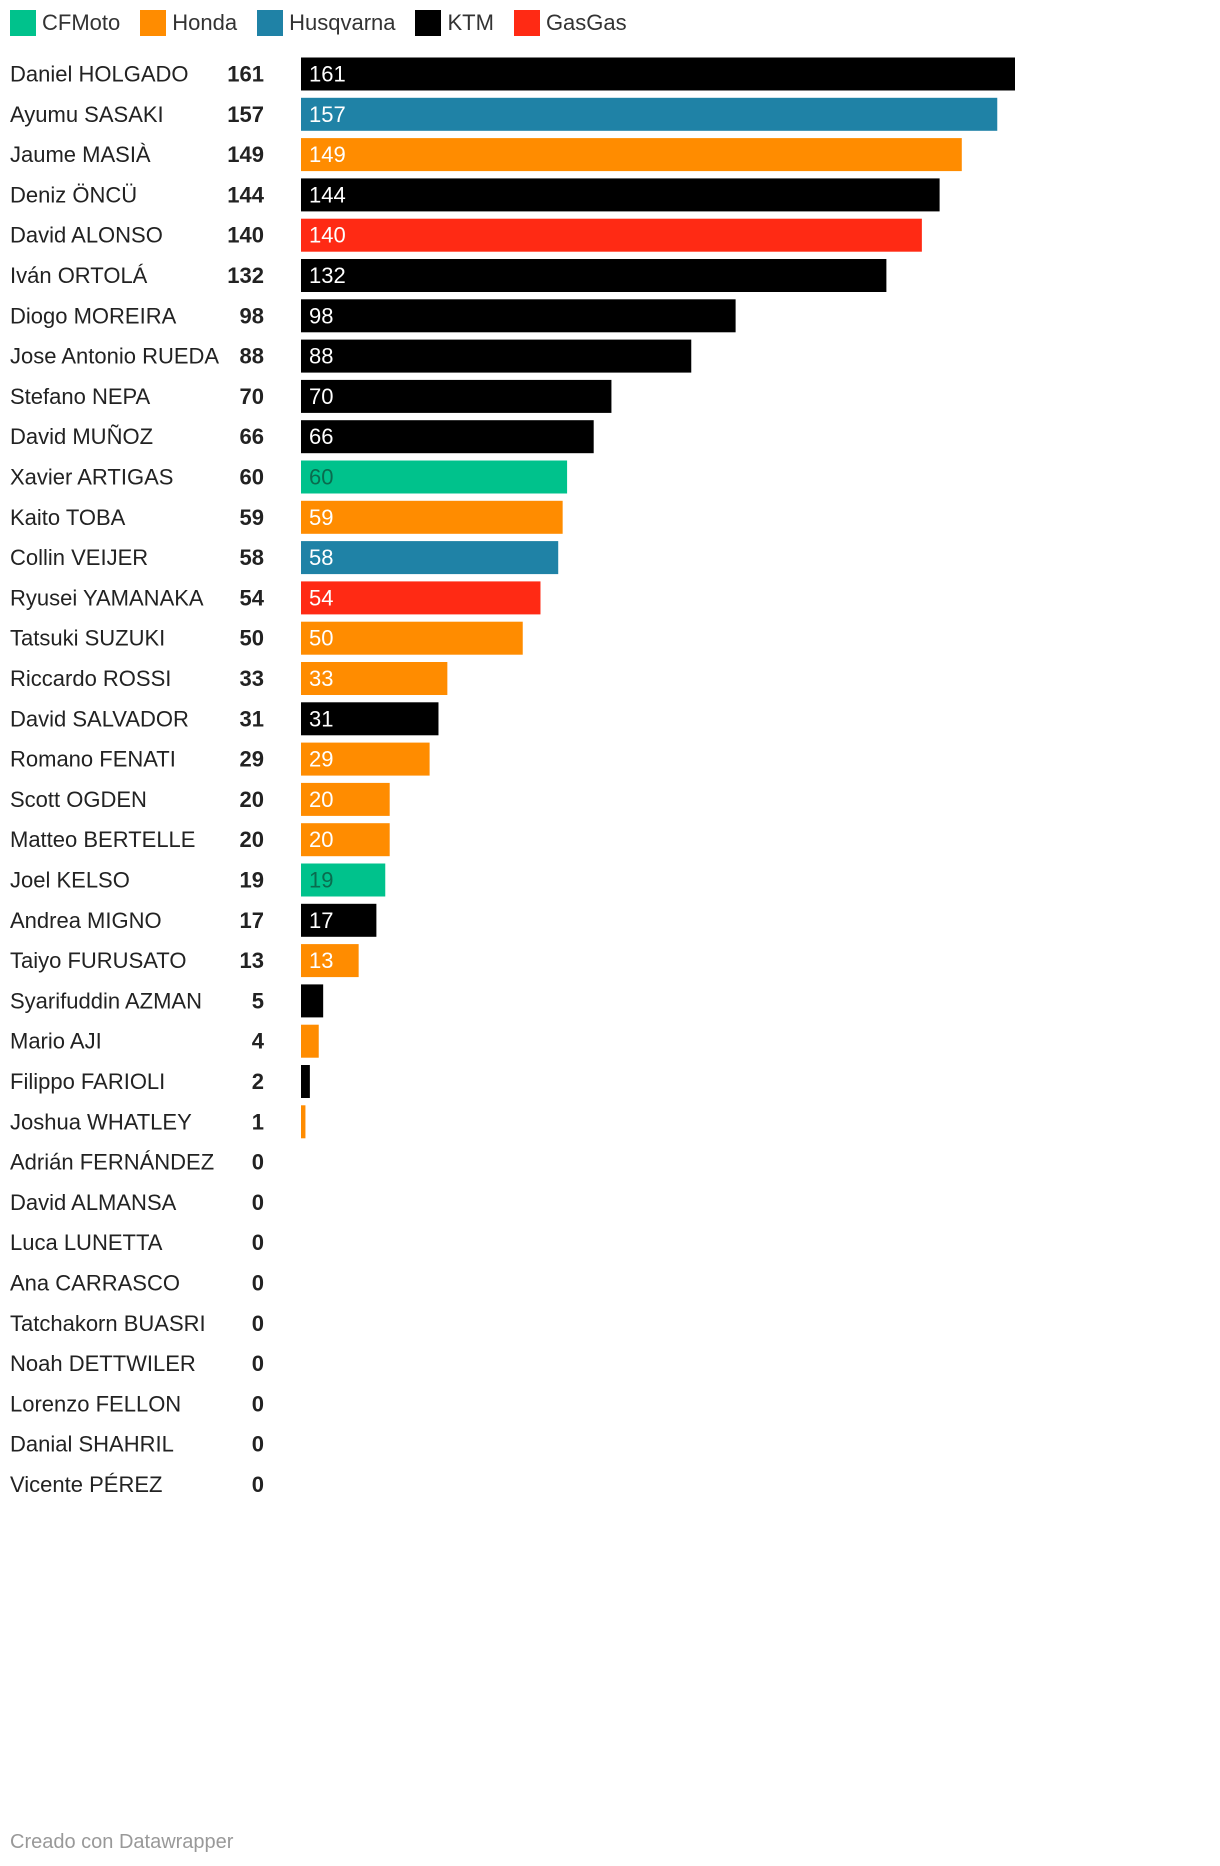  What do you see at coordinates (504, 114) in the screenshot?
I see `bar-row: Ayumu SASAKI 157 157` at bounding box center [504, 114].